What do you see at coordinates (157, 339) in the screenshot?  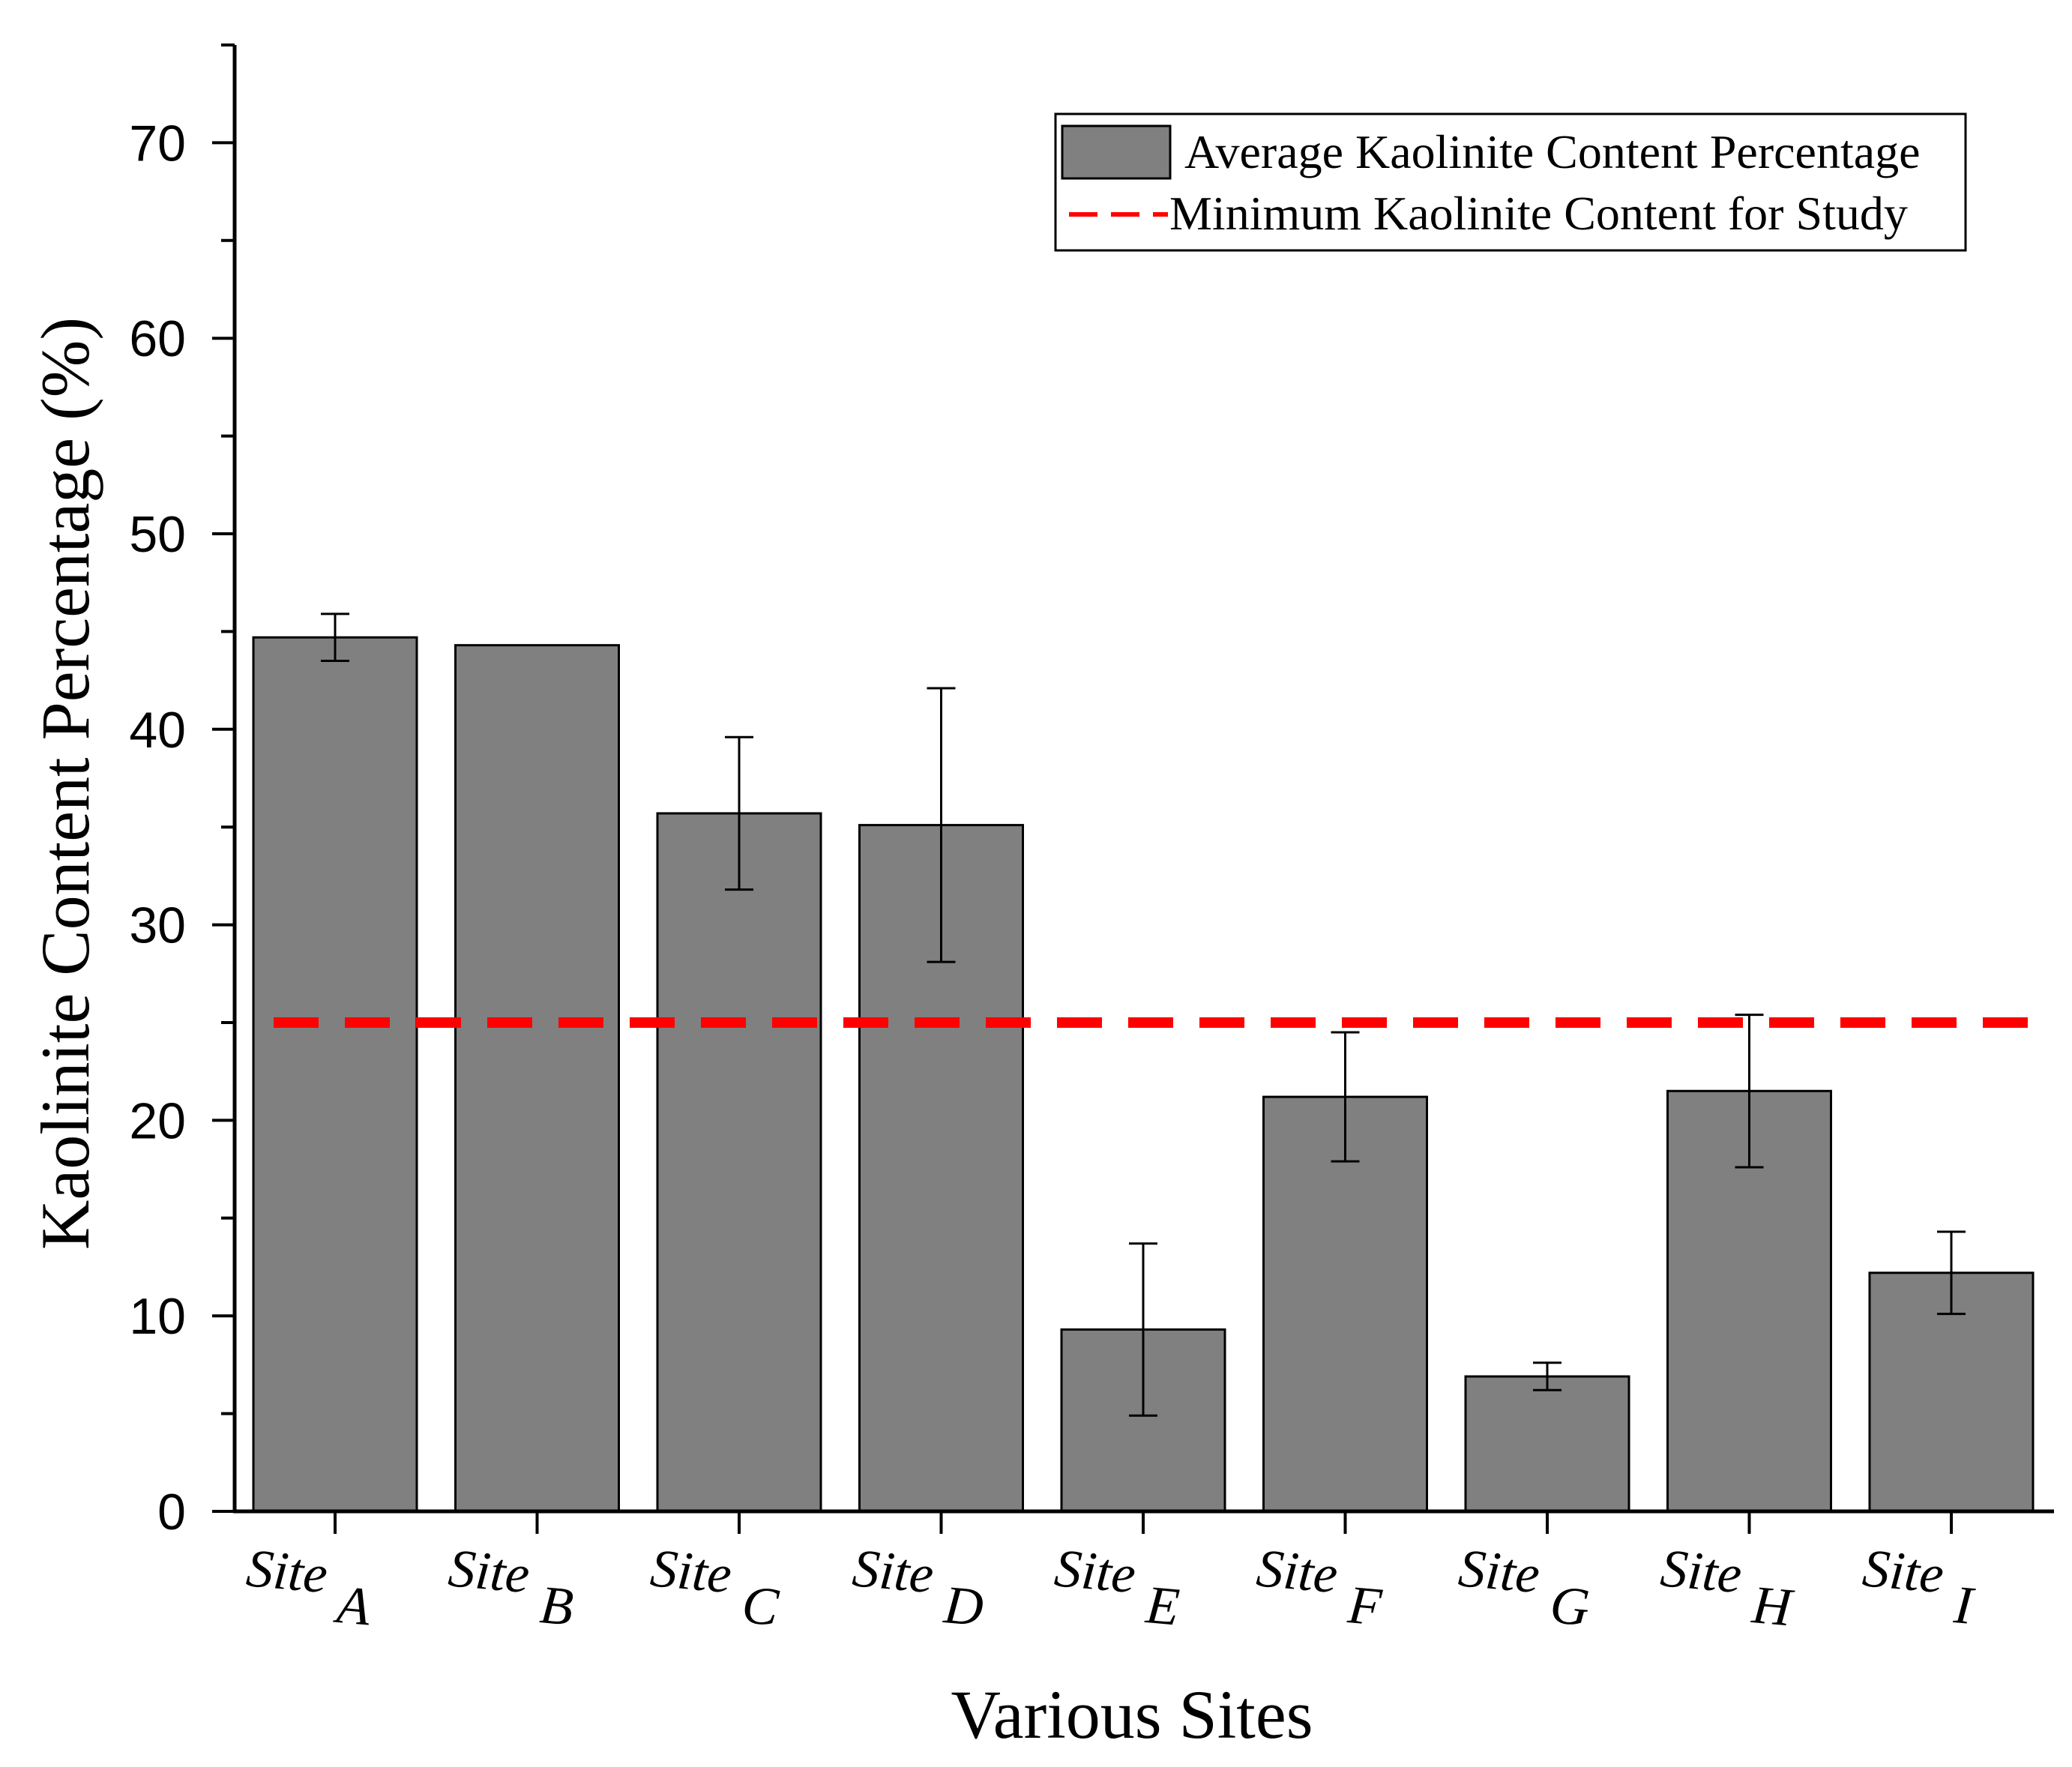 I see `y-tick-label: 60` at bounding box center [157, 339].